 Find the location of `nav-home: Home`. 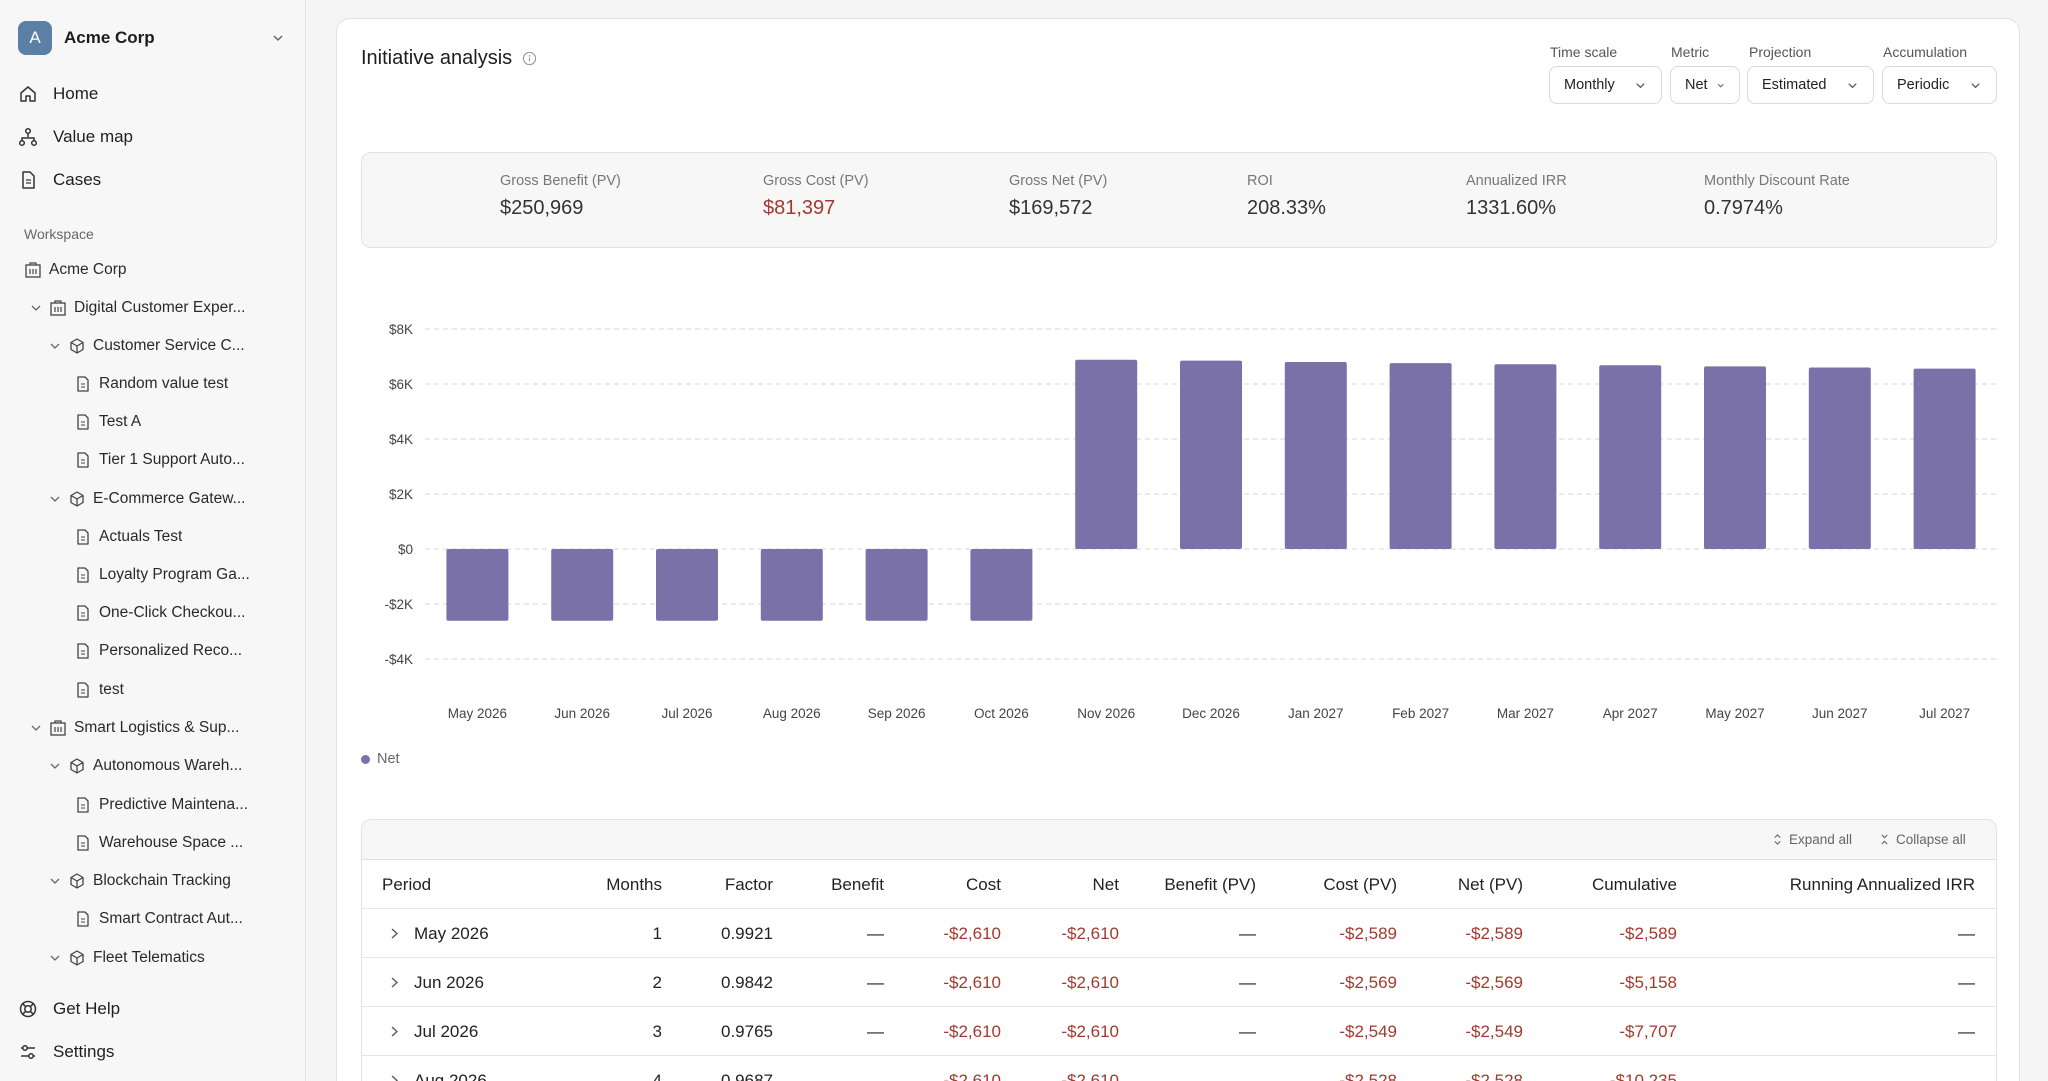

nav-home: Home is located at coordinates (58, 94).